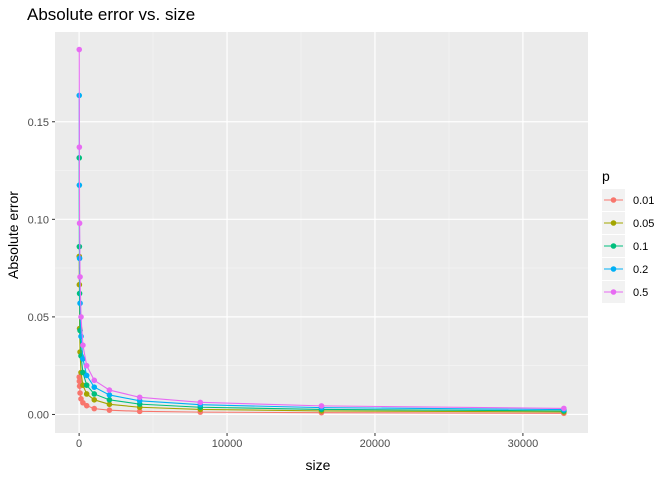 This screenshot has height=480, width=672. I want to click on legend-item-0.05: 0.05, so click(628, 223).